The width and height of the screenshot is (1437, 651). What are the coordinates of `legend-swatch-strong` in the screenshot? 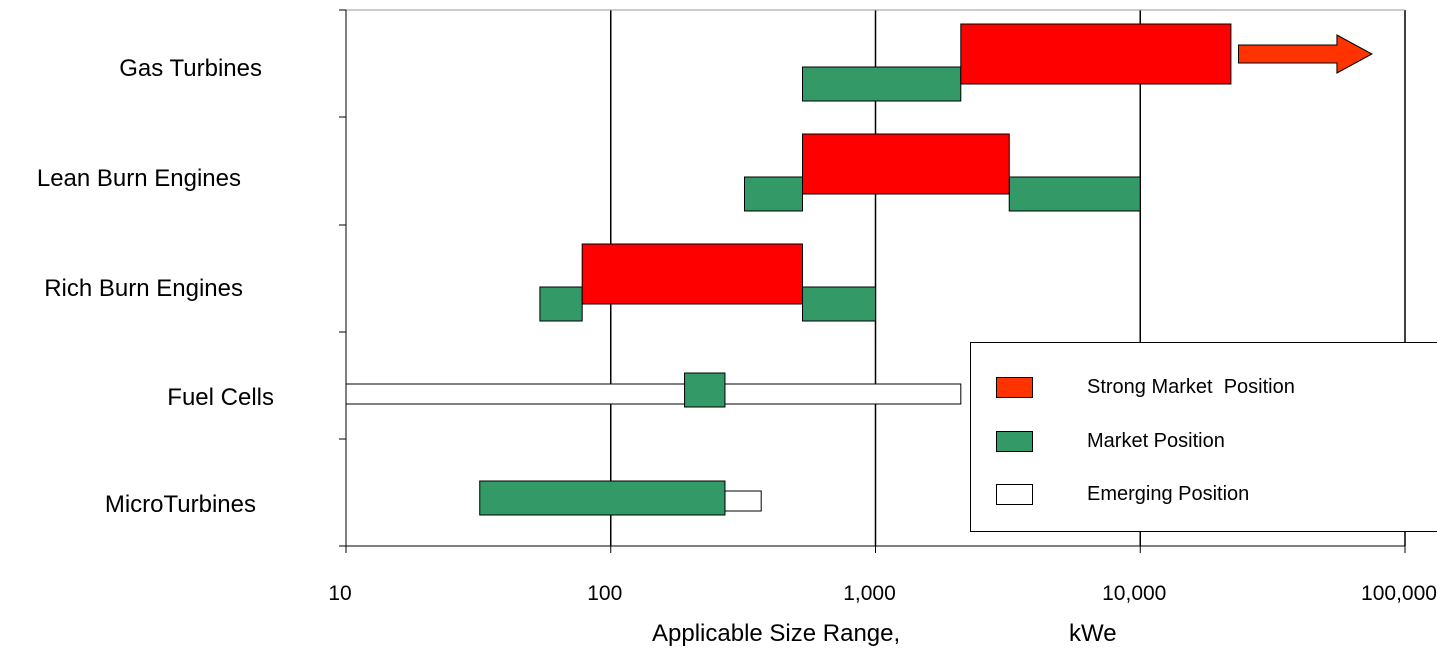 It's located at (1014, 387).